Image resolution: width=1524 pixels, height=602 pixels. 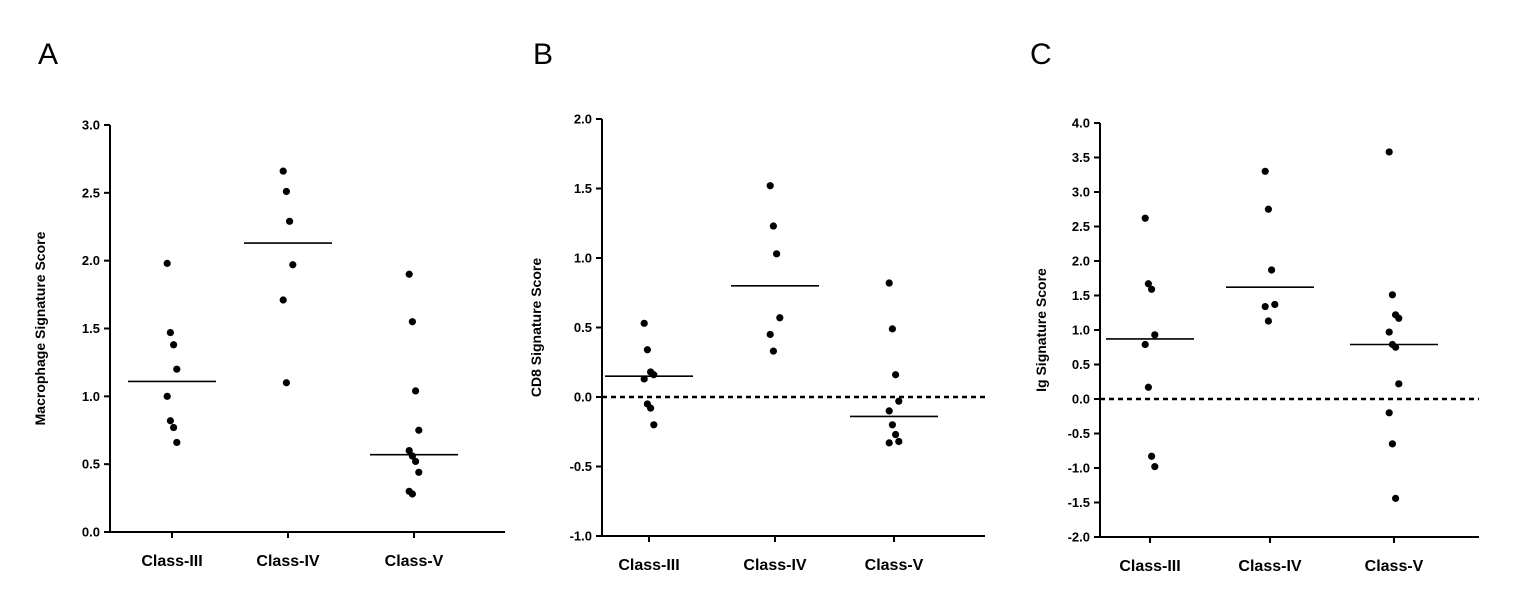 What do you see at coordinates (536, 327) in the screenshot?
I see `y-axis-title: CD8 Signature Score` at bounding box center [536, 327].